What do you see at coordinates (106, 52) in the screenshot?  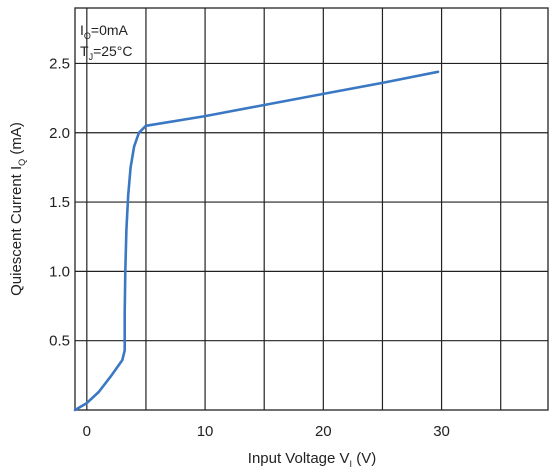 I see `annotation-junction-temperature: TJ=25°C` at bounding box center [106, 52].